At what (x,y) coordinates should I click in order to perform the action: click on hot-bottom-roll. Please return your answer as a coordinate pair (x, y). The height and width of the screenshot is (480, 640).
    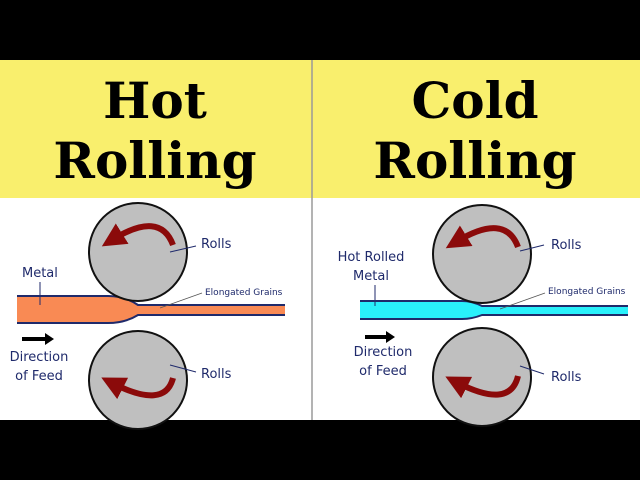
    Looking at the image, I should click on (138, 380).